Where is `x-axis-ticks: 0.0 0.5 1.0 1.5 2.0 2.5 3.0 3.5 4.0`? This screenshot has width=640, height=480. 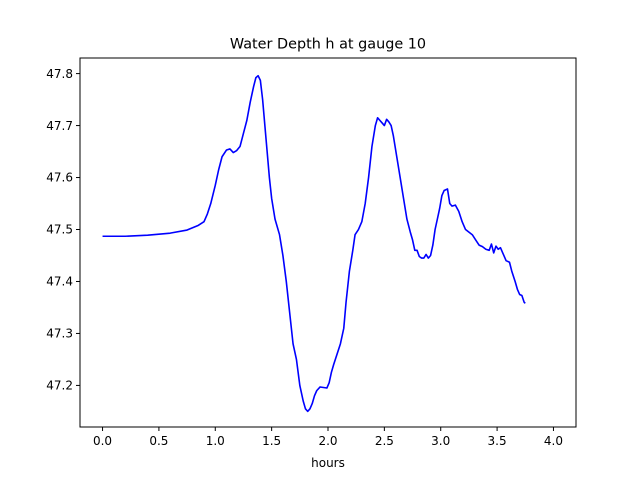
x-axis-ticks: 0.0 0.5 1.0 1.5 2.0 2.5 3.0 3.5 4.0 is located at coordinates (328, 437).